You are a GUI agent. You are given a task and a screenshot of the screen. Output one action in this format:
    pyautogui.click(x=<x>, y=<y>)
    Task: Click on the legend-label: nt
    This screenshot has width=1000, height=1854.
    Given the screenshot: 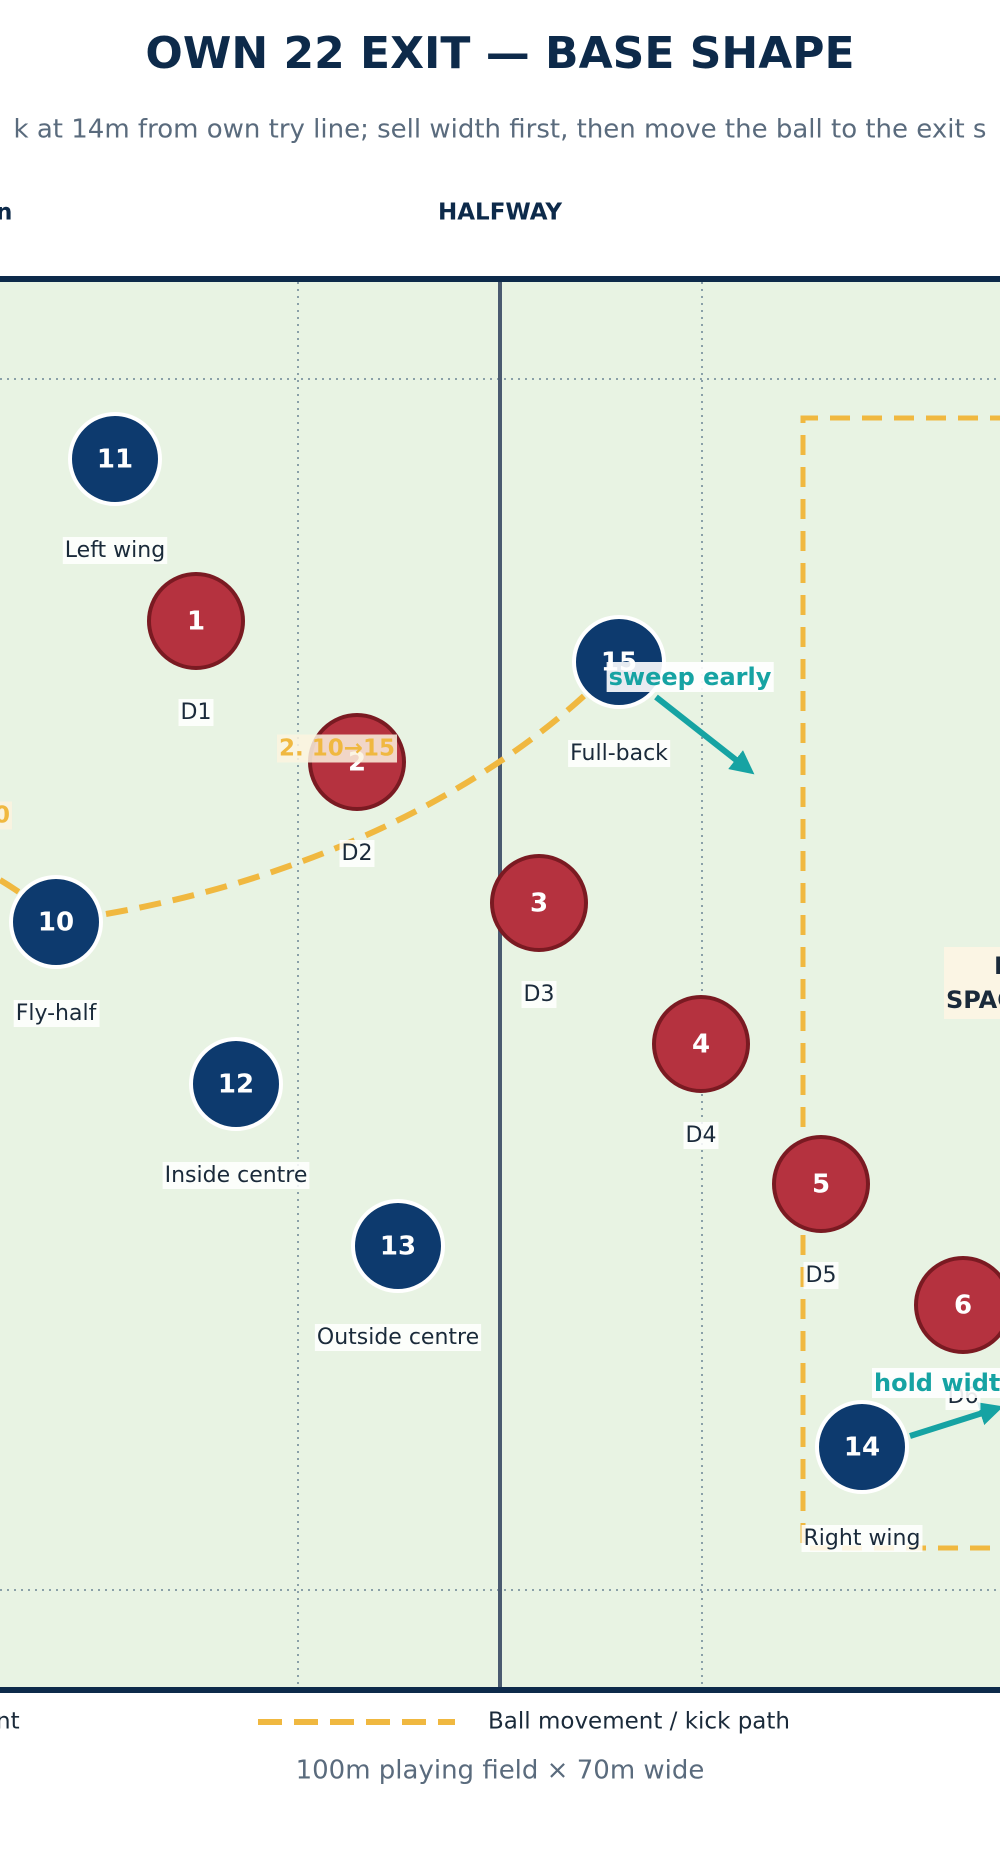 What is the action you would take?
    pyautogui.click(x=10, y=1722)
    